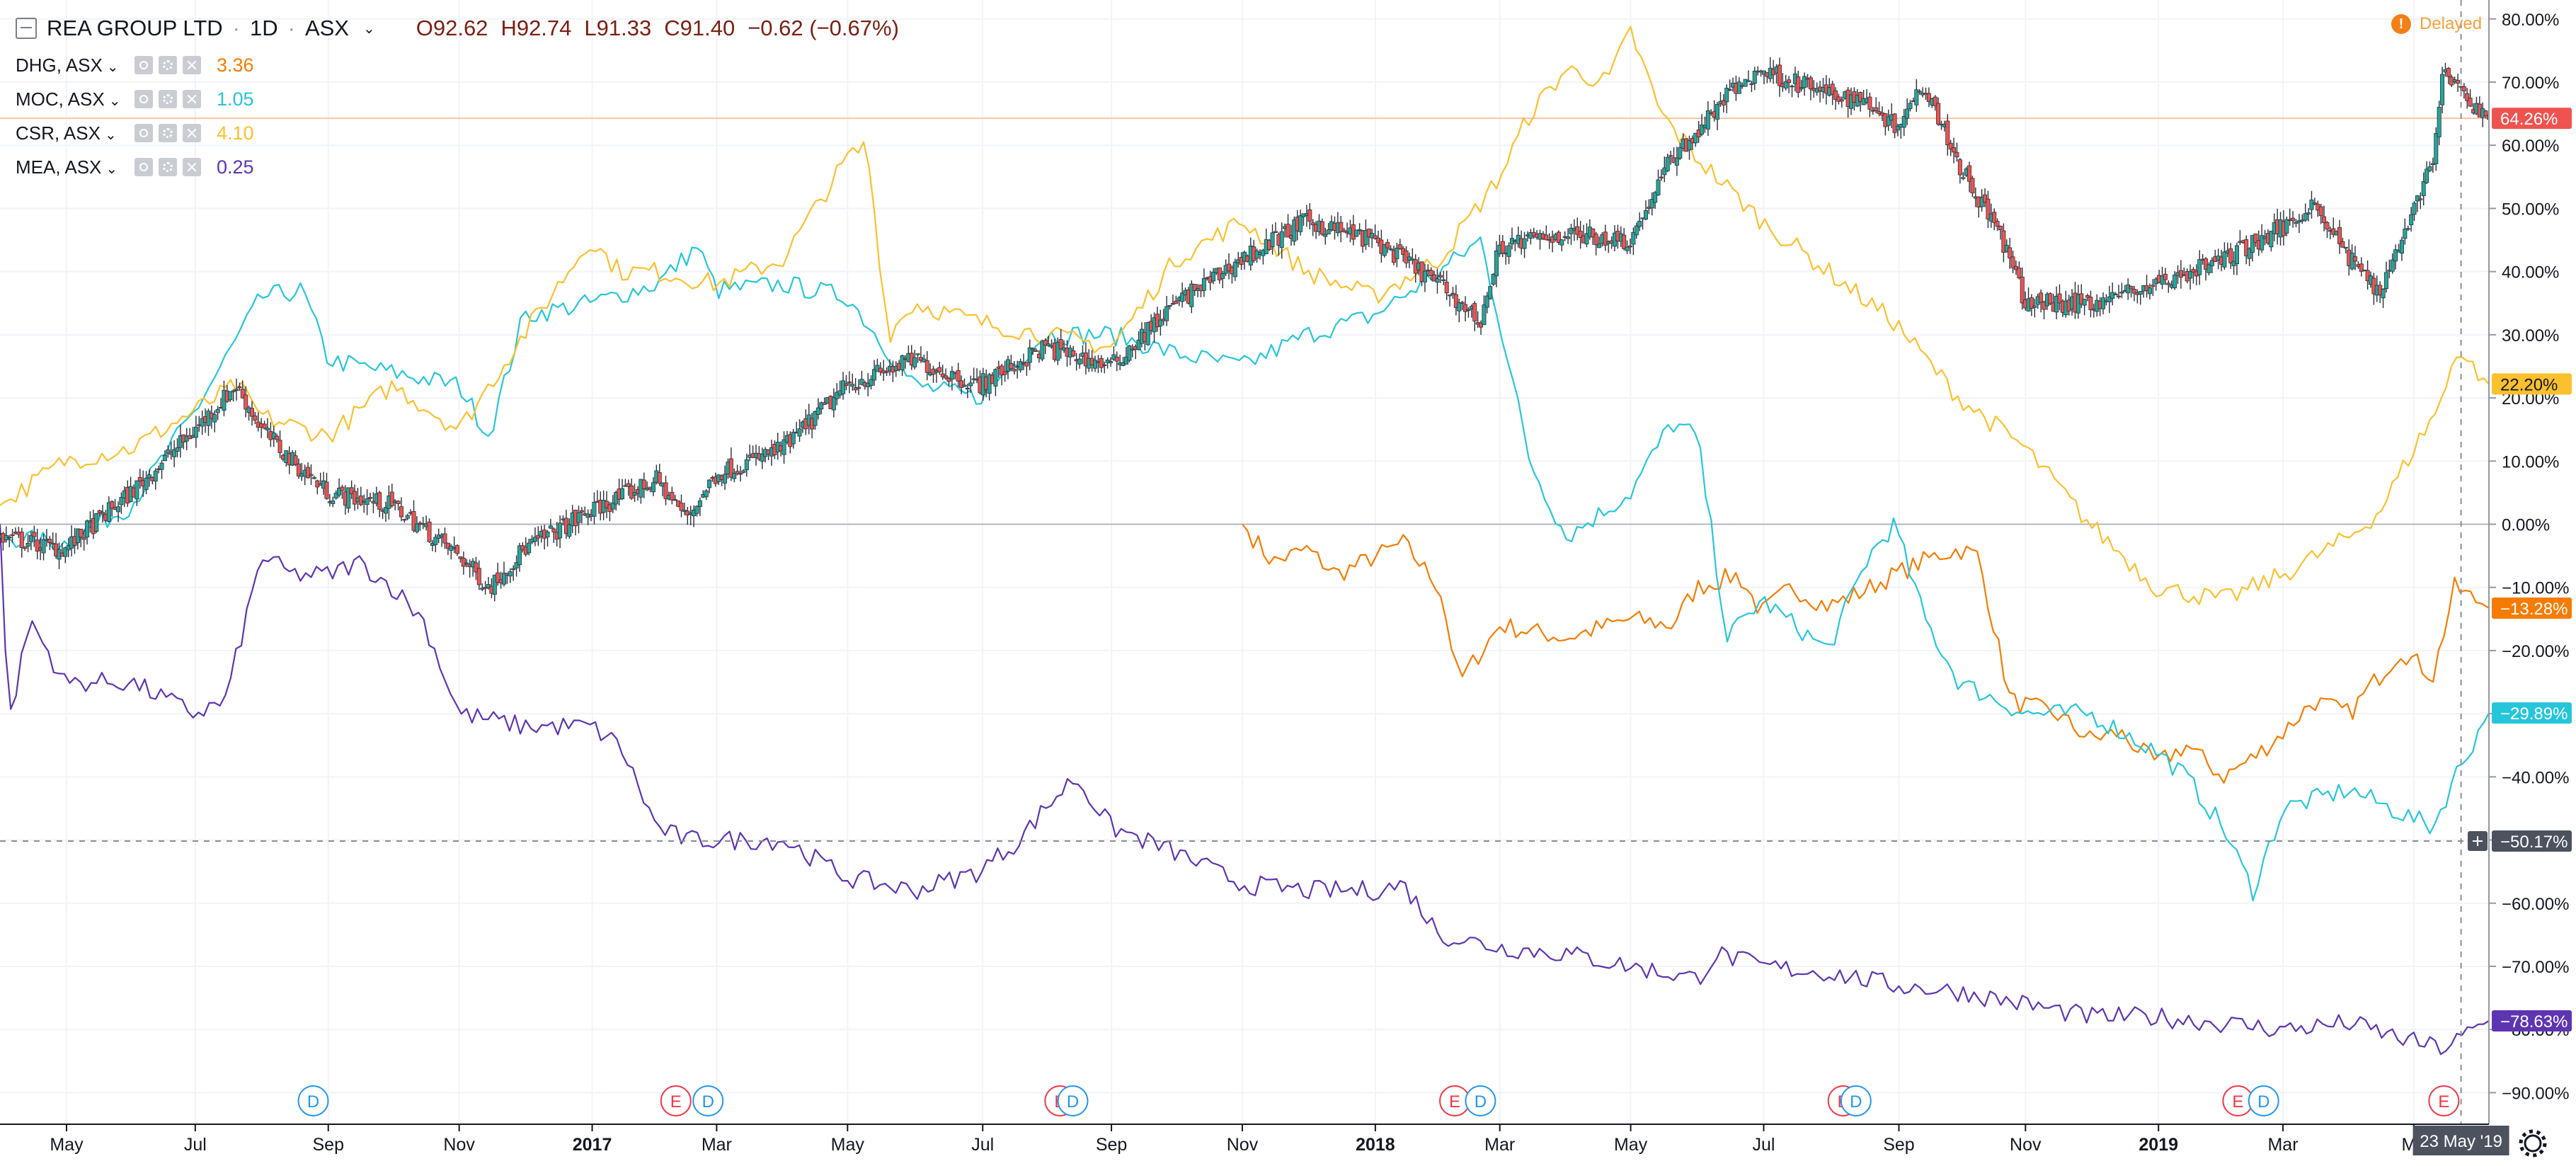  Describe the element at coordinates (2534, 1021) in the screenshot. I see `last-value-text: −78.63%` at that location.